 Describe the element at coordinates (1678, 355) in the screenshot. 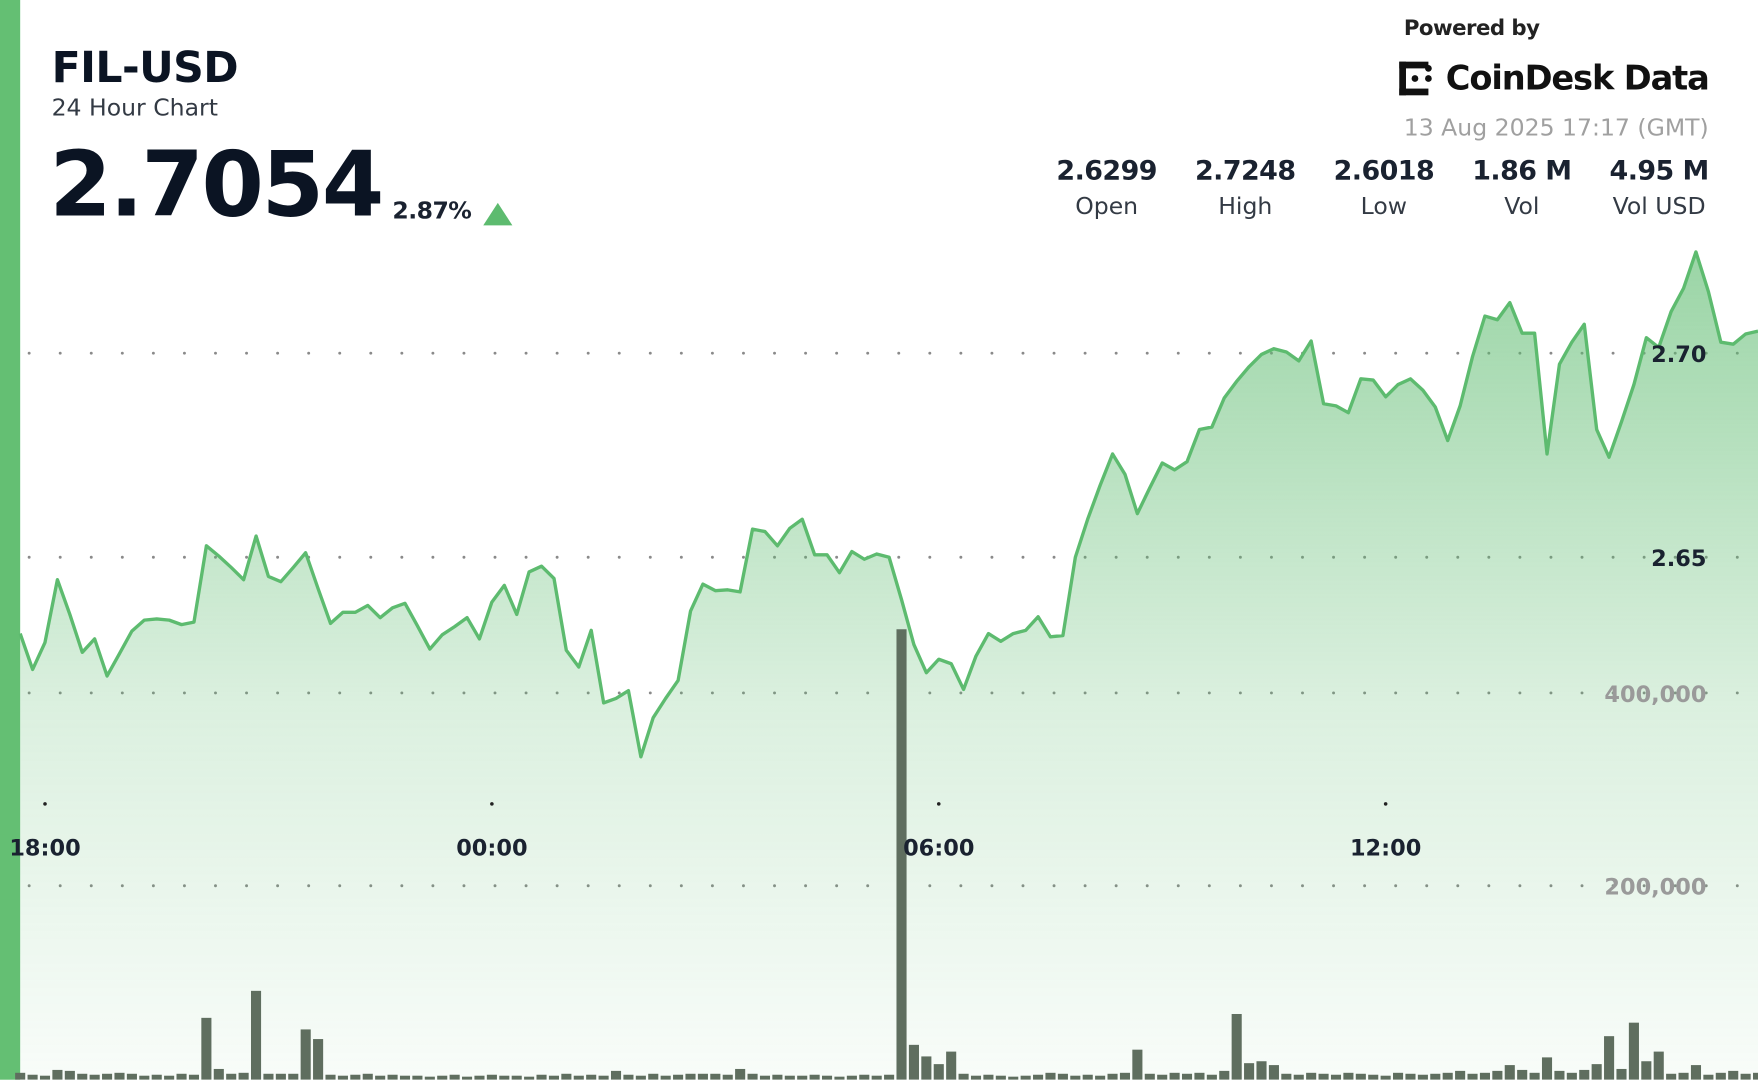

I see `price-tick-label: 2.70` at that location.